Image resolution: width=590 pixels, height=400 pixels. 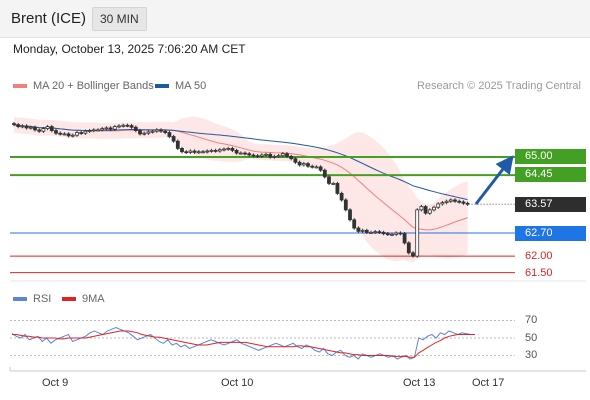 I want to click on ma9-swatch, so click(x=69, y=299).